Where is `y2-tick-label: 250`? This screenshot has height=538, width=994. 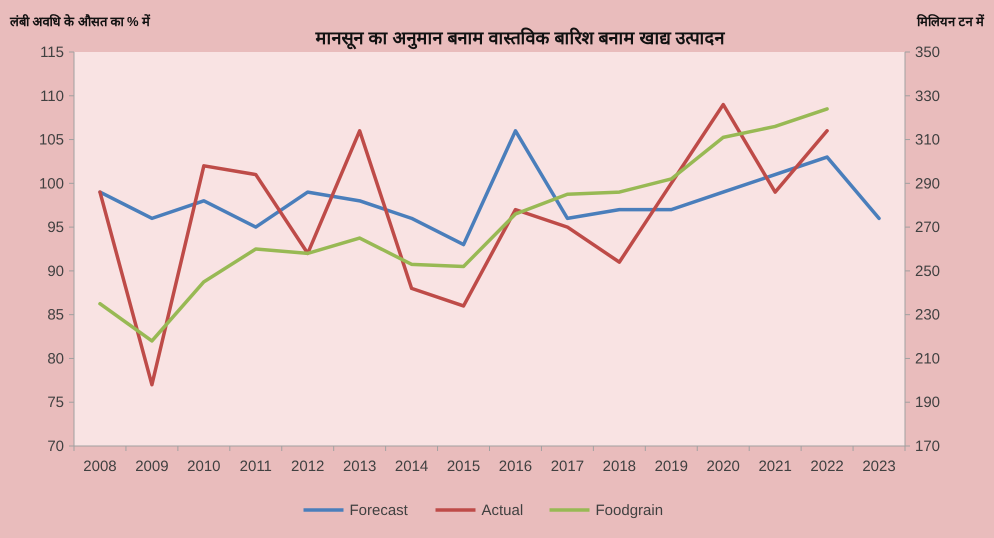
y2-tick-label: 250 is located at coordinates (927, 271).